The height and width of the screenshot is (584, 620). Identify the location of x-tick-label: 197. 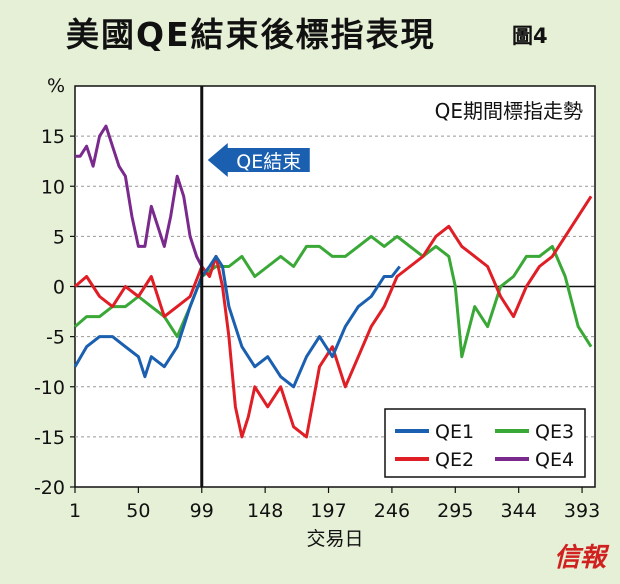
(328, 511).